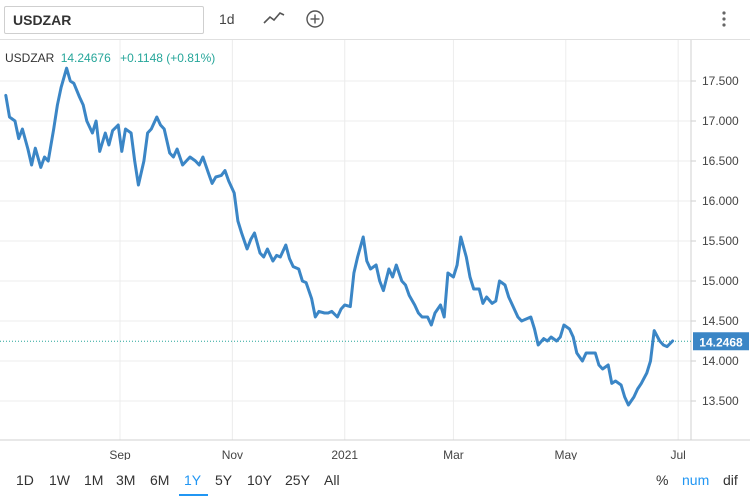 This screenshot has height=499, width=750. Describe the element at coordinates (193, 495) in the screenshot. I see `active-range-underline` at that location.